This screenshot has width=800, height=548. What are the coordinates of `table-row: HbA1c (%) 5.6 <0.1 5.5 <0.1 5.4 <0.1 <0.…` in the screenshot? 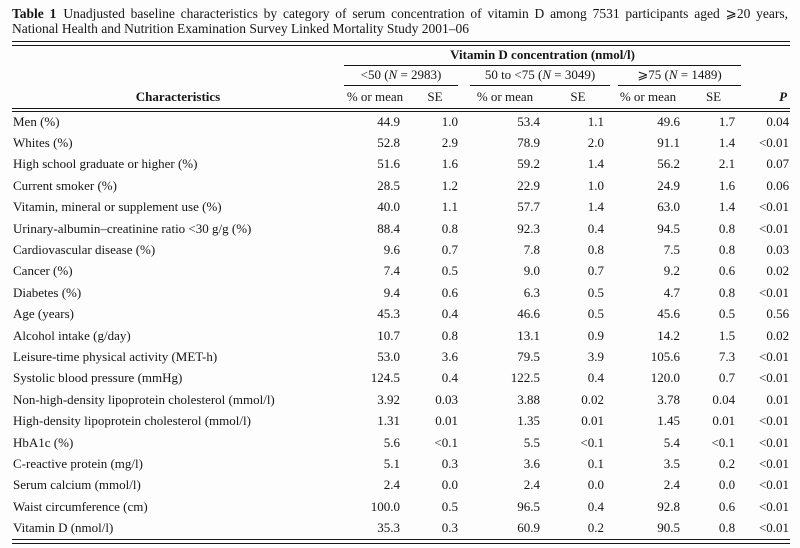 It's located at (401, 442).